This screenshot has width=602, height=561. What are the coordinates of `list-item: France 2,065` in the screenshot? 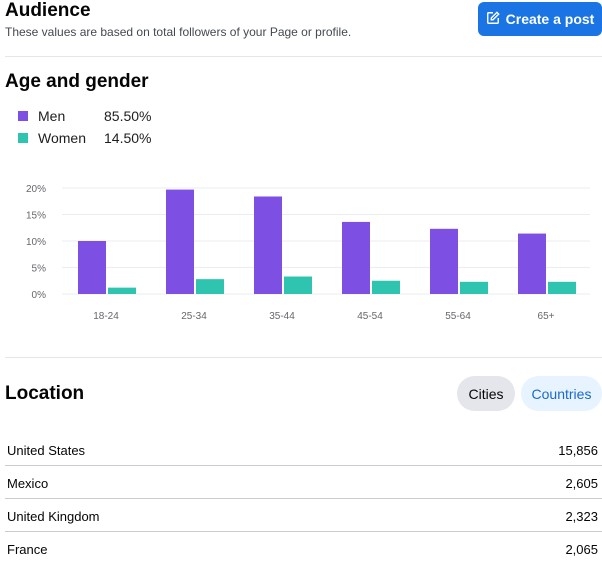 It's located at (303, 546).